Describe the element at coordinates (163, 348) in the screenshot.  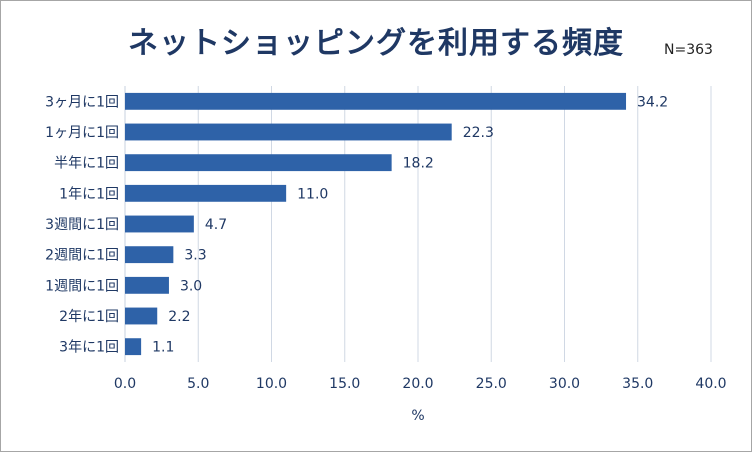
I see `data-label: 1.1` at that location.